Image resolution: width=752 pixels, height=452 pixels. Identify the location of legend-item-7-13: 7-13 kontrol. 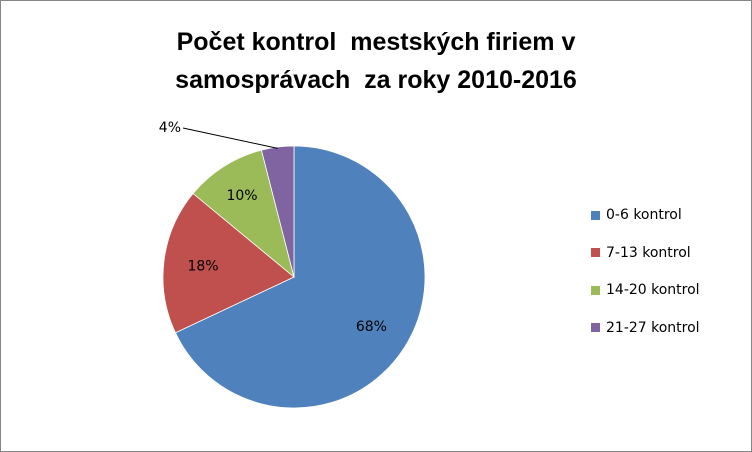
(645, 253).